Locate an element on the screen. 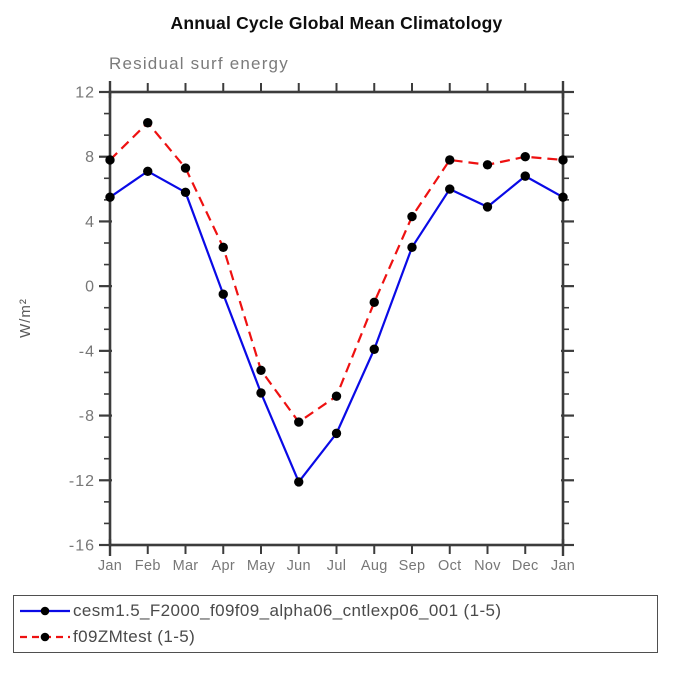 The image size is (675, 675). x-tick-label: Oct is located at coordinates (449, 566).